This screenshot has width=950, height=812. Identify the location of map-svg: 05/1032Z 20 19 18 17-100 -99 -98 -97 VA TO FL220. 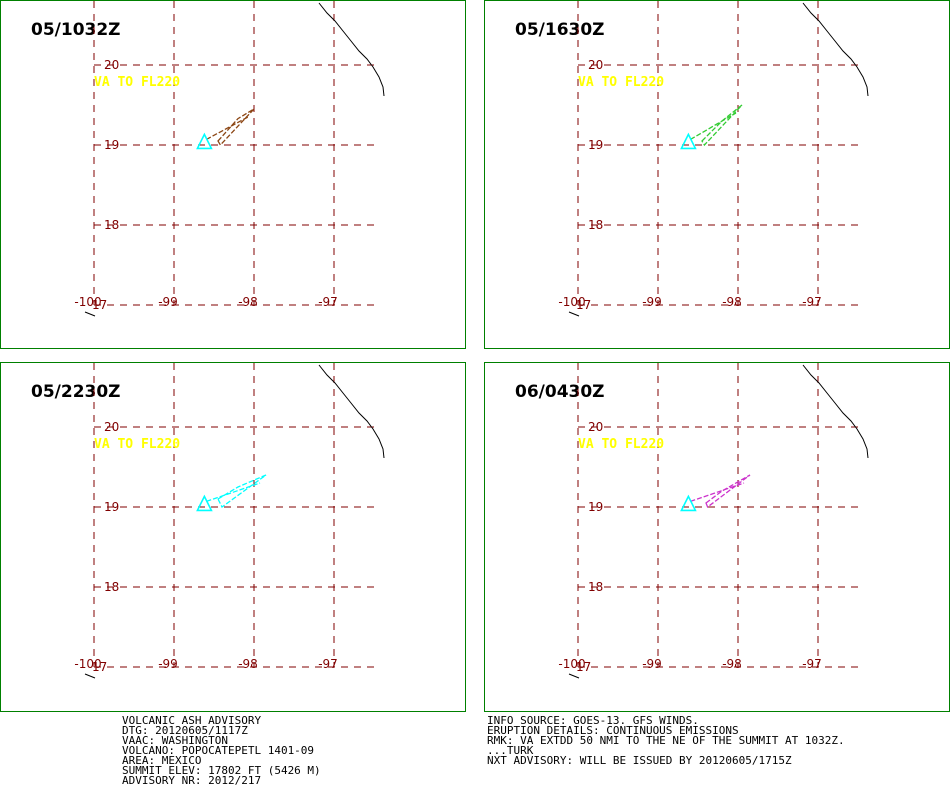
(208, 159).